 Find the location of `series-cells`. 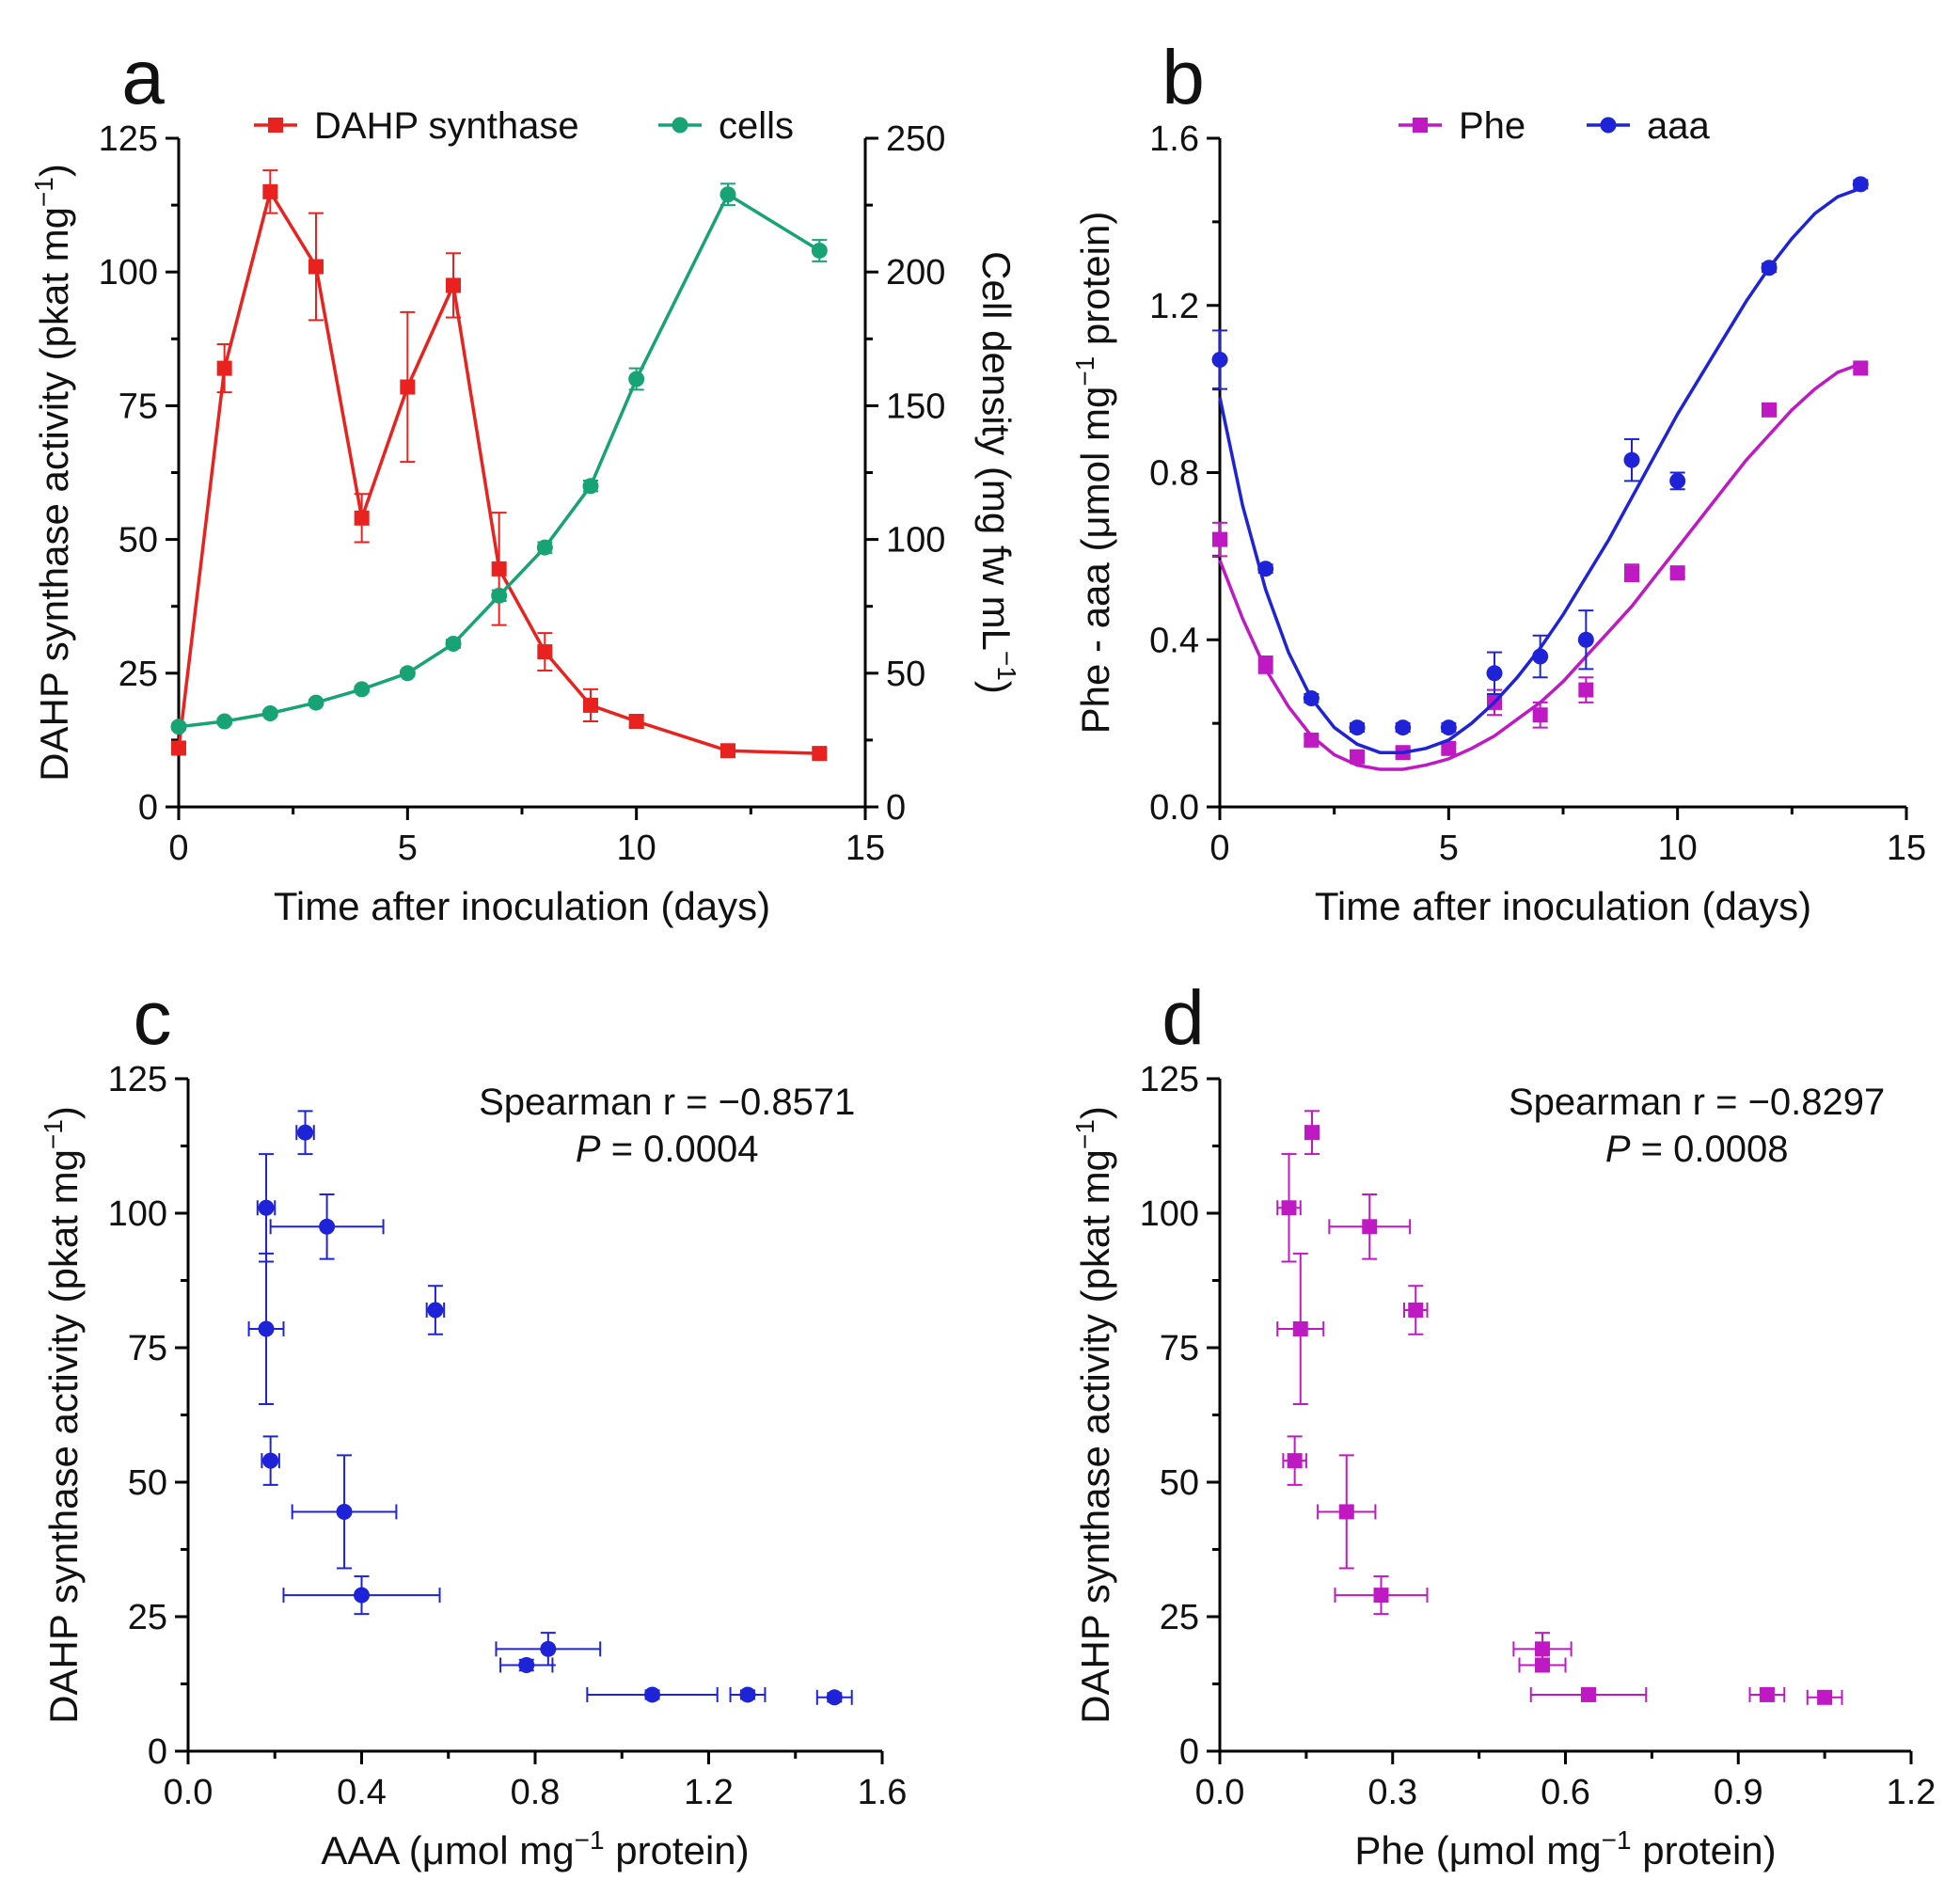

series-cells is located at coordinates (499, 458).